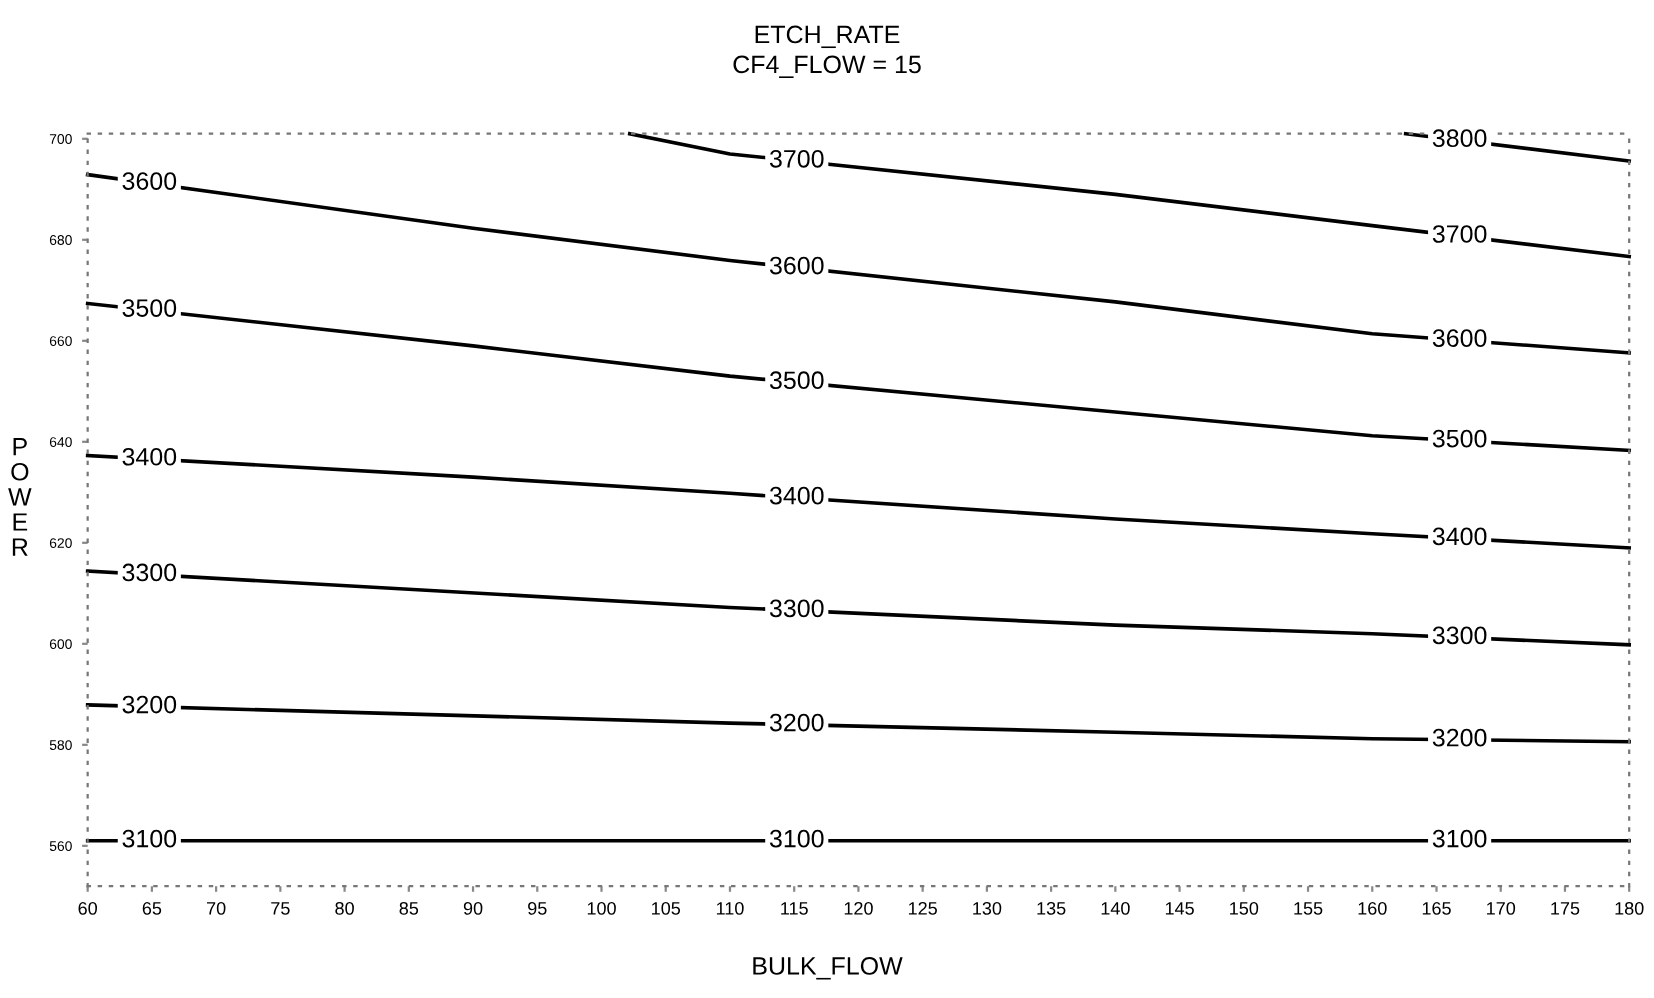 The image size is (1654, 998). I want to click on x-tick-label: 90, so click(473, 908).